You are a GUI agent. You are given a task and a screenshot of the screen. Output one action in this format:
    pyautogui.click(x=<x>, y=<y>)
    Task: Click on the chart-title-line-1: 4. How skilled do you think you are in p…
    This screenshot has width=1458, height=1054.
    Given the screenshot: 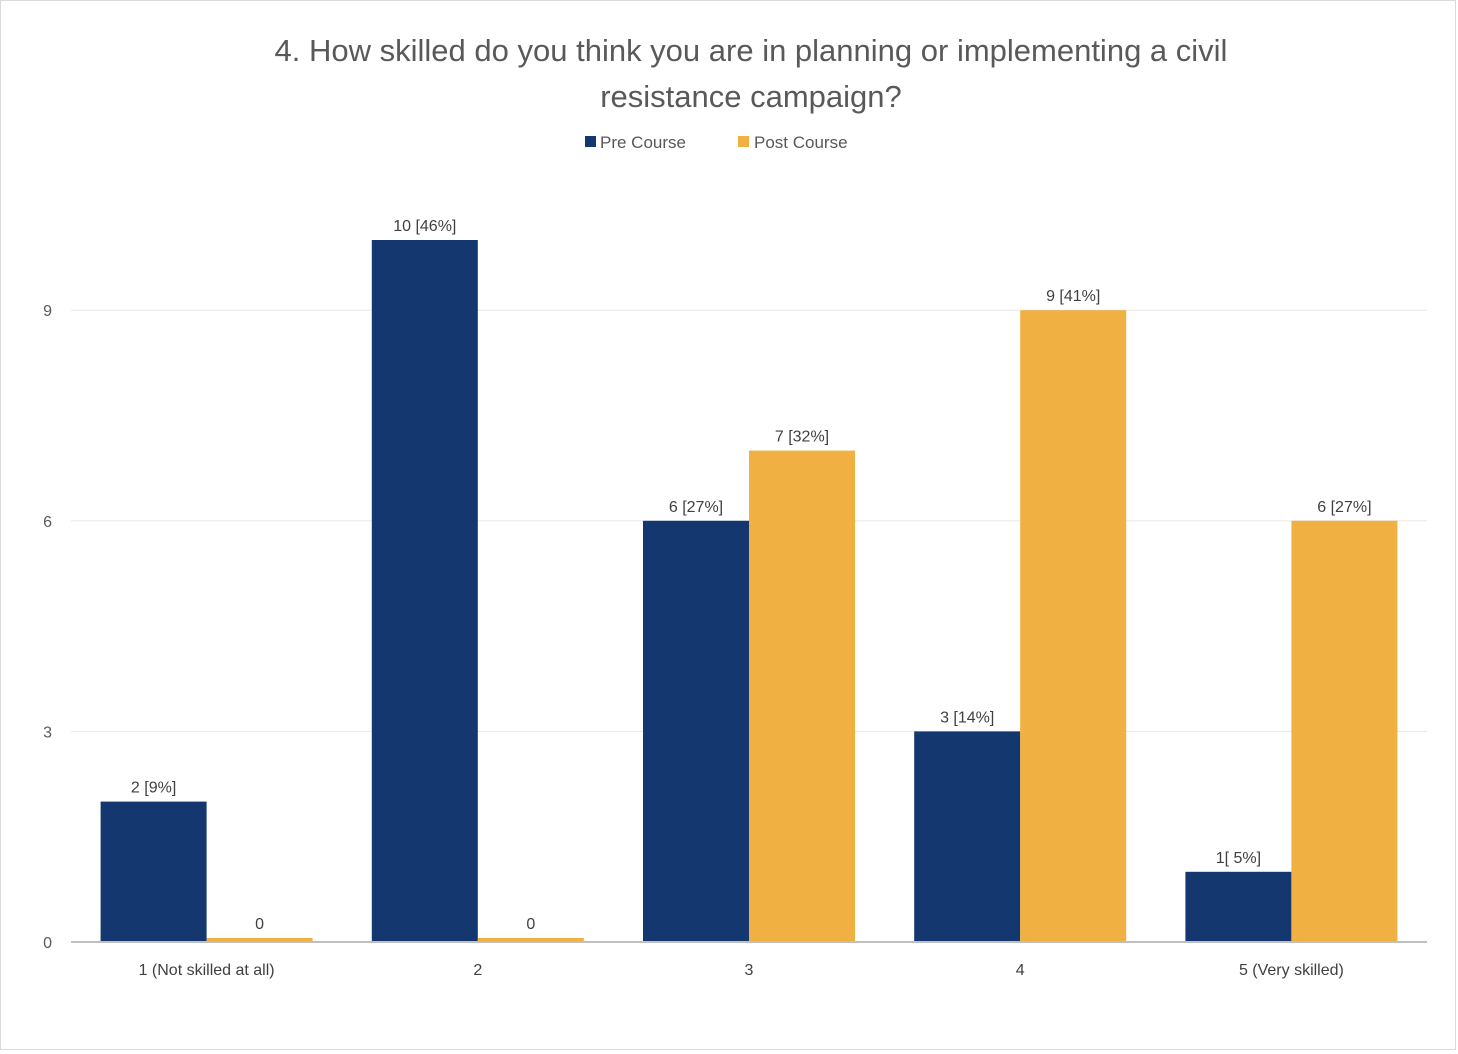 What is the action you would take?
    pyautogui.click(x=751, y=50)
    